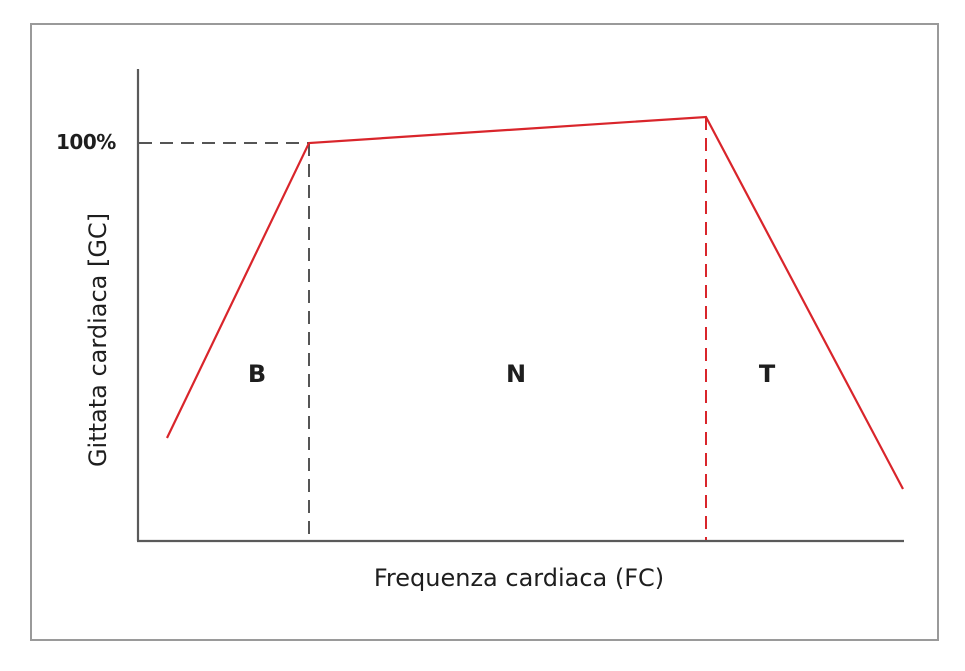 The image size is (965, 671). I want to click on region-label-n: N, so click(516, 374).